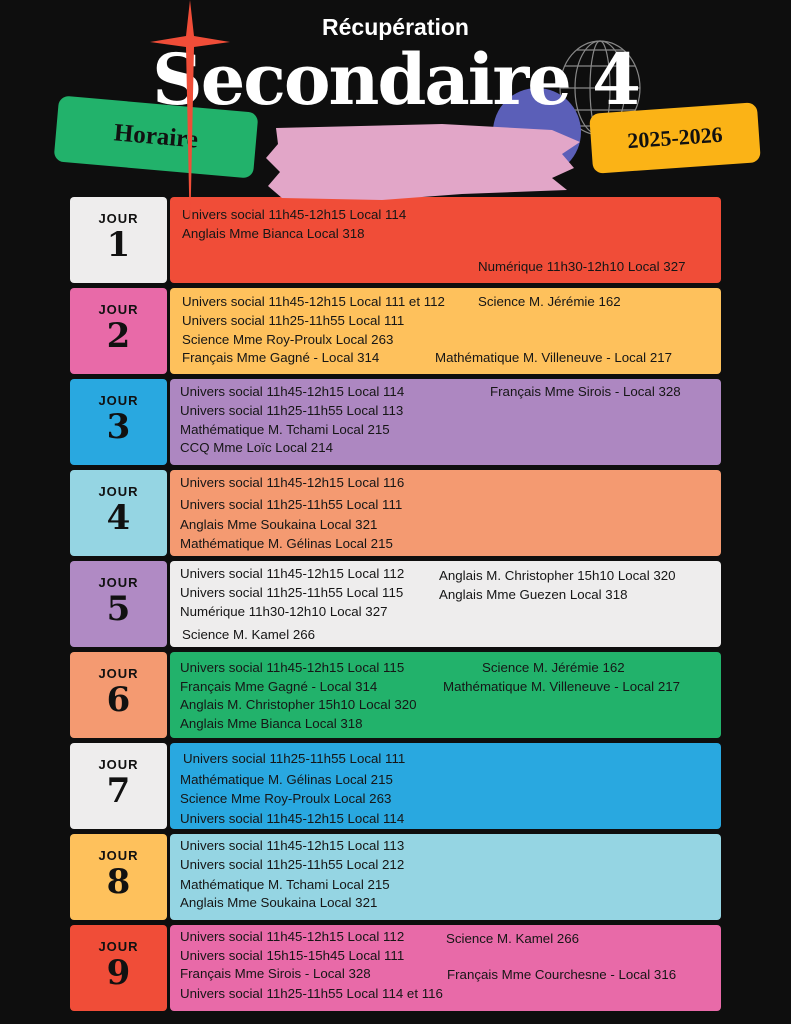 The image size is (791, 1024). What do you see at coordinates (118, 791) in the screenshot?
I see `day-number: 7` at bounding box center [118, 791].